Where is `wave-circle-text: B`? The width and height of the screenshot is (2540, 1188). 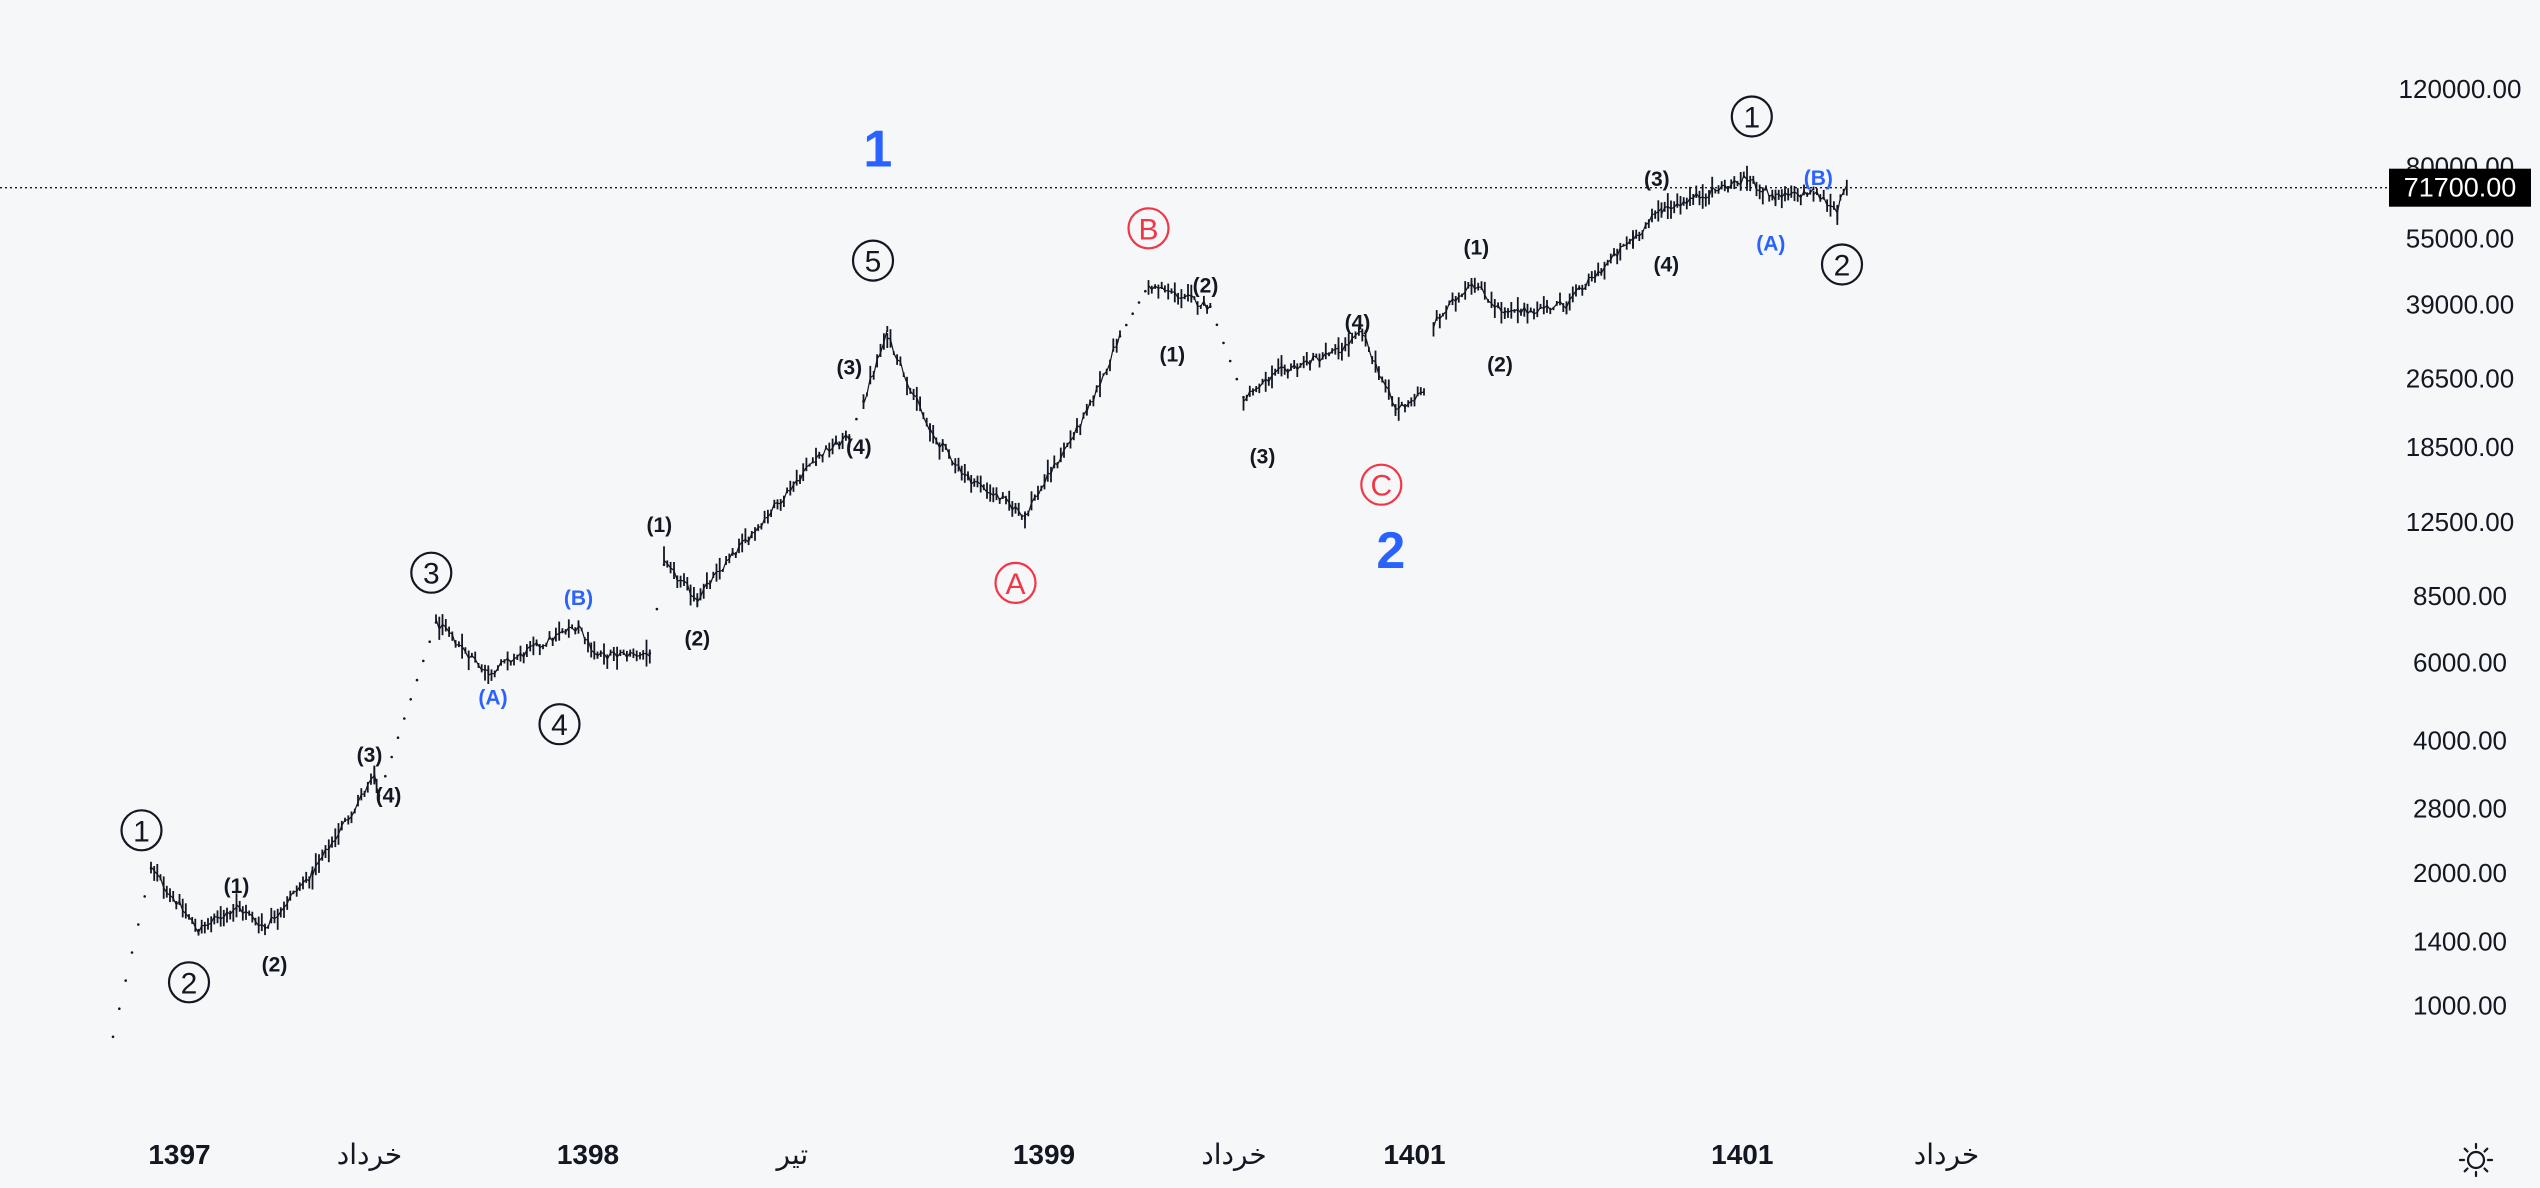
wave-circle-text: B is located at coordinates (1148, 229).